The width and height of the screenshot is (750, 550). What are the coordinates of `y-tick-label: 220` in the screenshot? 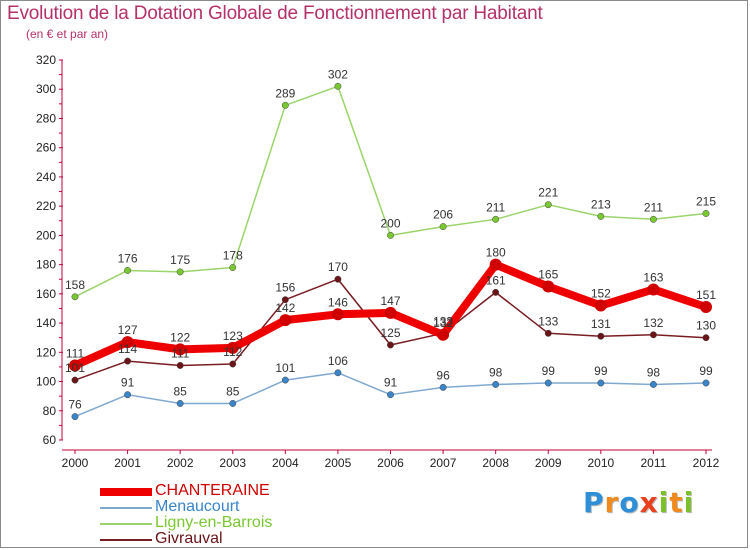 It's located at (46, 206).